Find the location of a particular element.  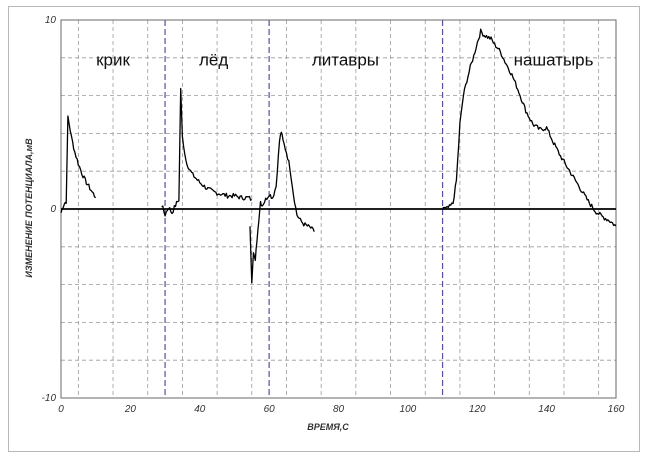

x-tick-label: 80 is located at coordinates (339, 409).